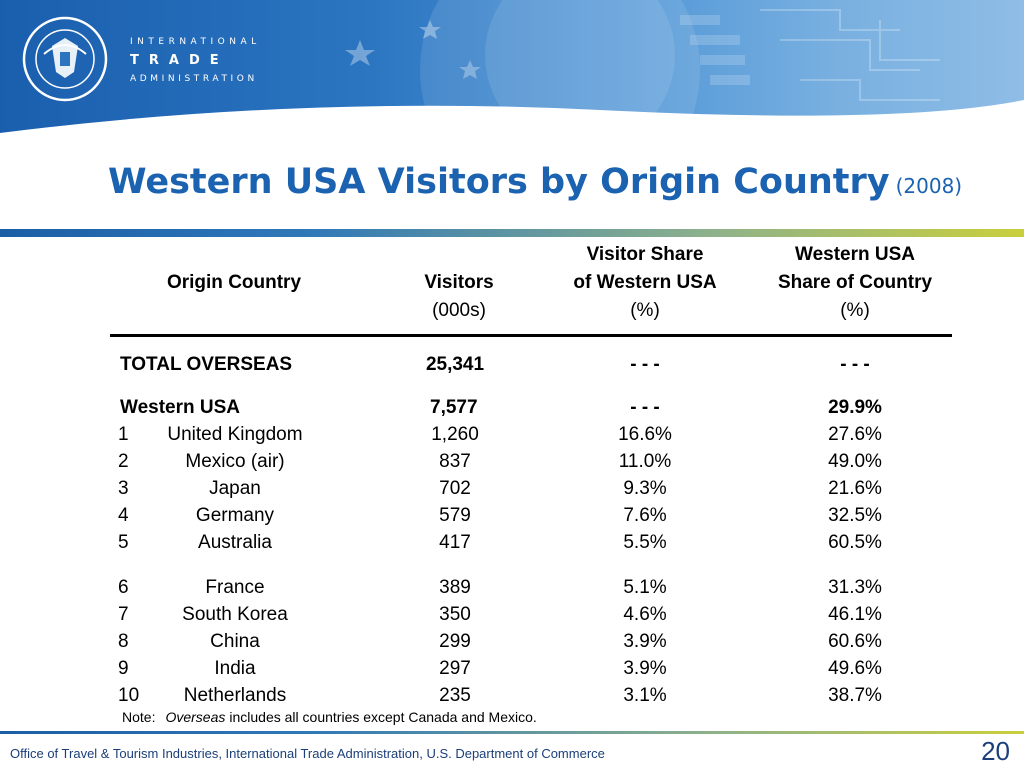 This screenshot has width=1024, height=768. What do you see at coordinates (194, 79) in the screenshot?
I see `ita-line-administration: ADMINISTRATION` at bounding box center [194, 79].